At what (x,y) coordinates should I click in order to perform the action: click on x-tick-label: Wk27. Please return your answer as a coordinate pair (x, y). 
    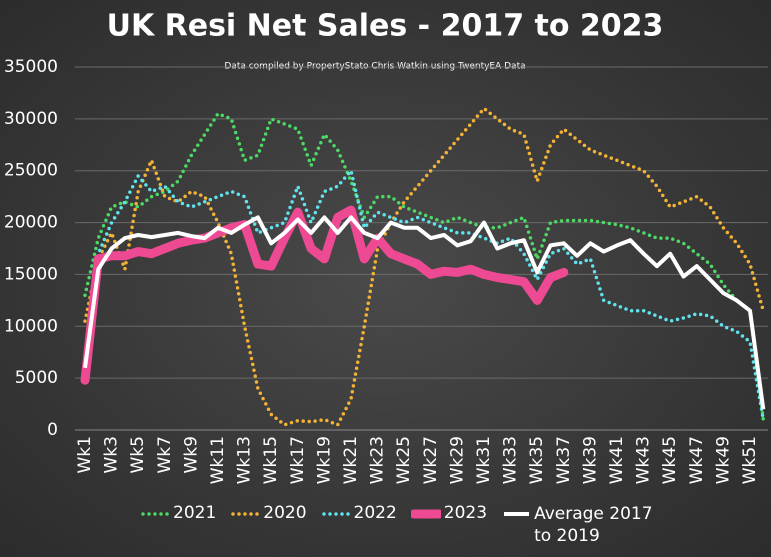
    Looking at the image, I should click on (431, 460).